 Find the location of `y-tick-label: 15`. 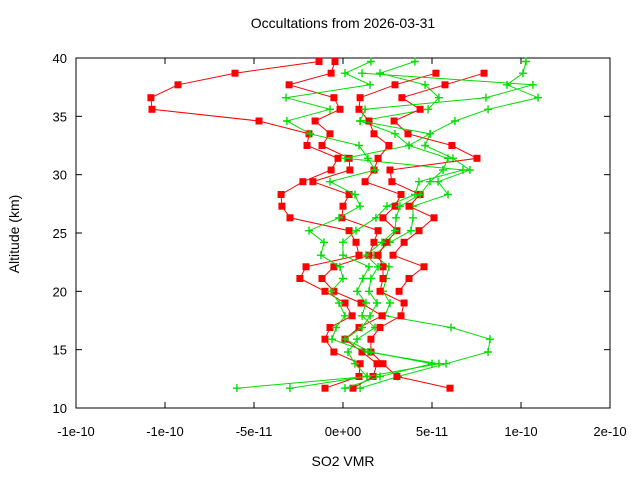

y-tick-label: 15 is located at coordinates (60, 350).